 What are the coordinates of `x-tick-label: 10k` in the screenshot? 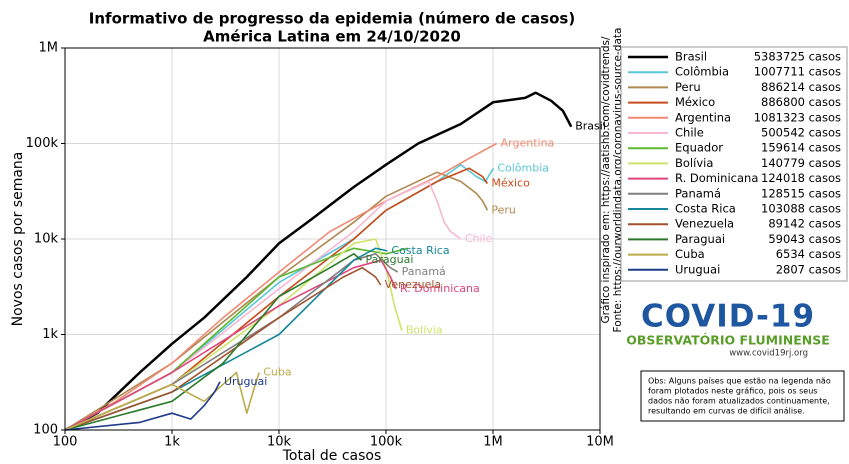 It's located at (279, 442).